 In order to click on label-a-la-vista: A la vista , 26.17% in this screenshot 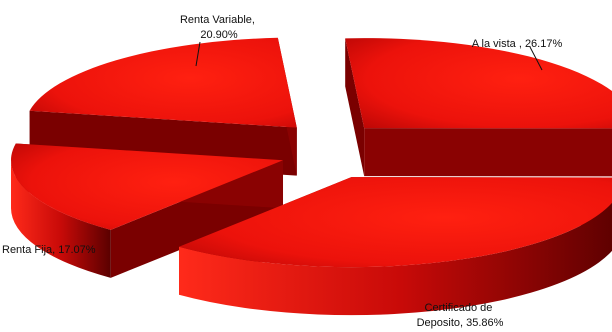, I will do `click(517, 44)`.